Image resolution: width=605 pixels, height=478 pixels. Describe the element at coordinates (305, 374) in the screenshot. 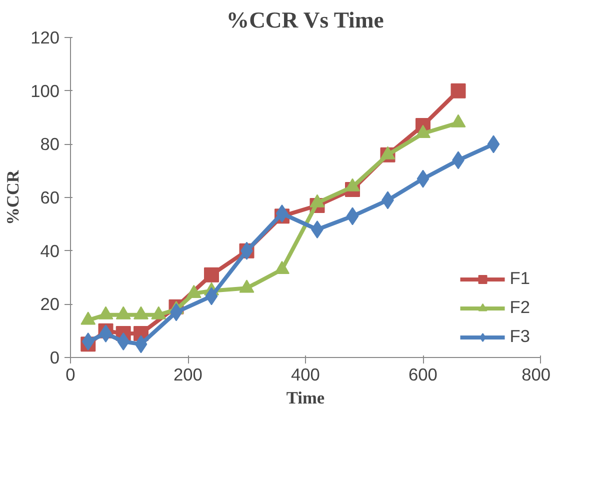

I see `x-tick-label: 400` at that location.